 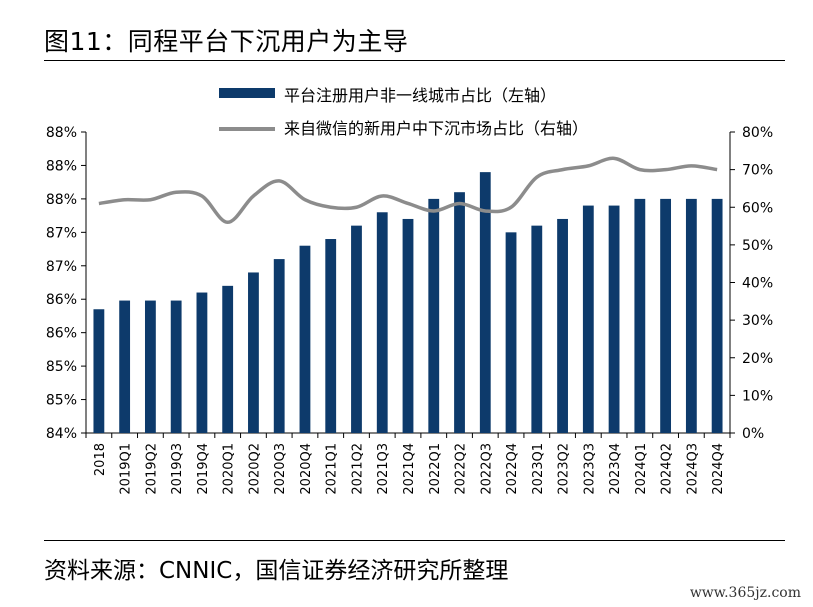 I want to click on legend-label-bar: 平台注册用户非一线城市占比（左轴）, so click(x=420, y=95).